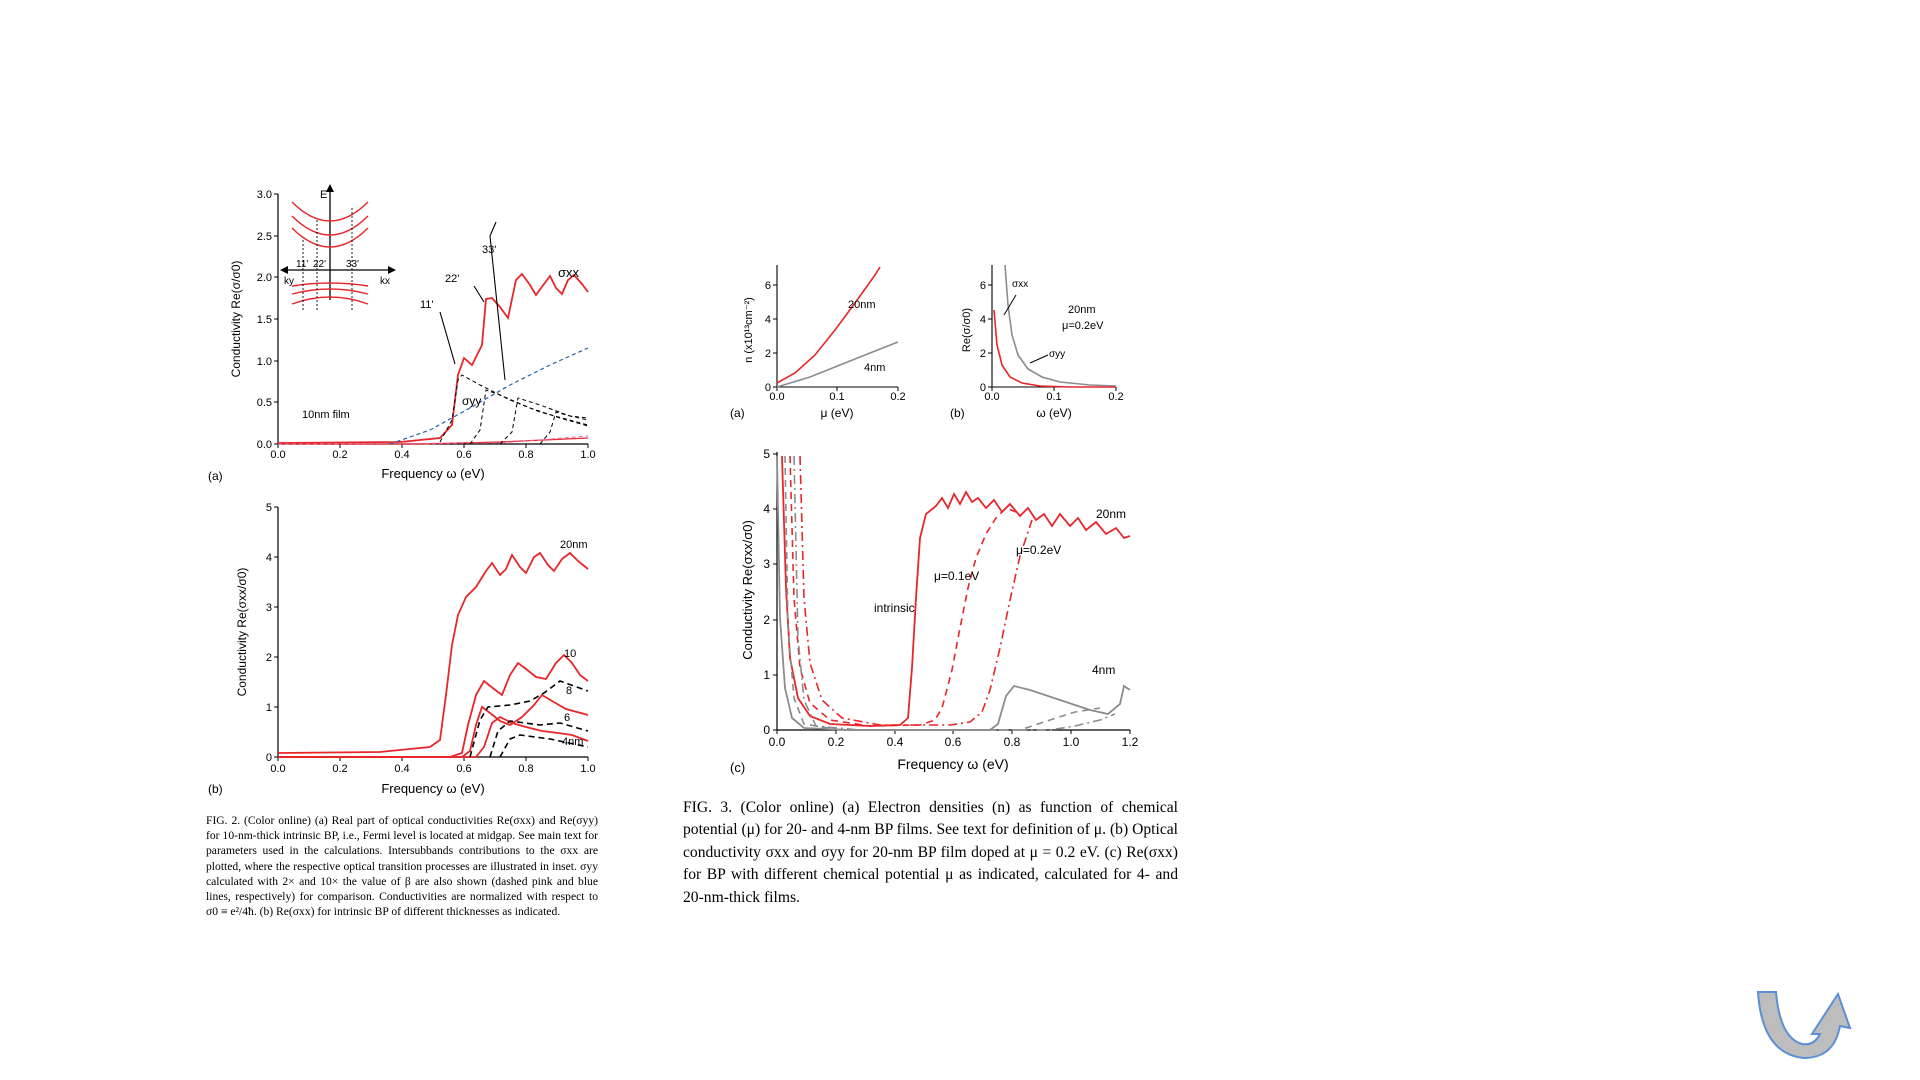 This screenshot has width=1920, height=1080. I want to click on fig2b-xtick: 1.0, so click(587, 769).